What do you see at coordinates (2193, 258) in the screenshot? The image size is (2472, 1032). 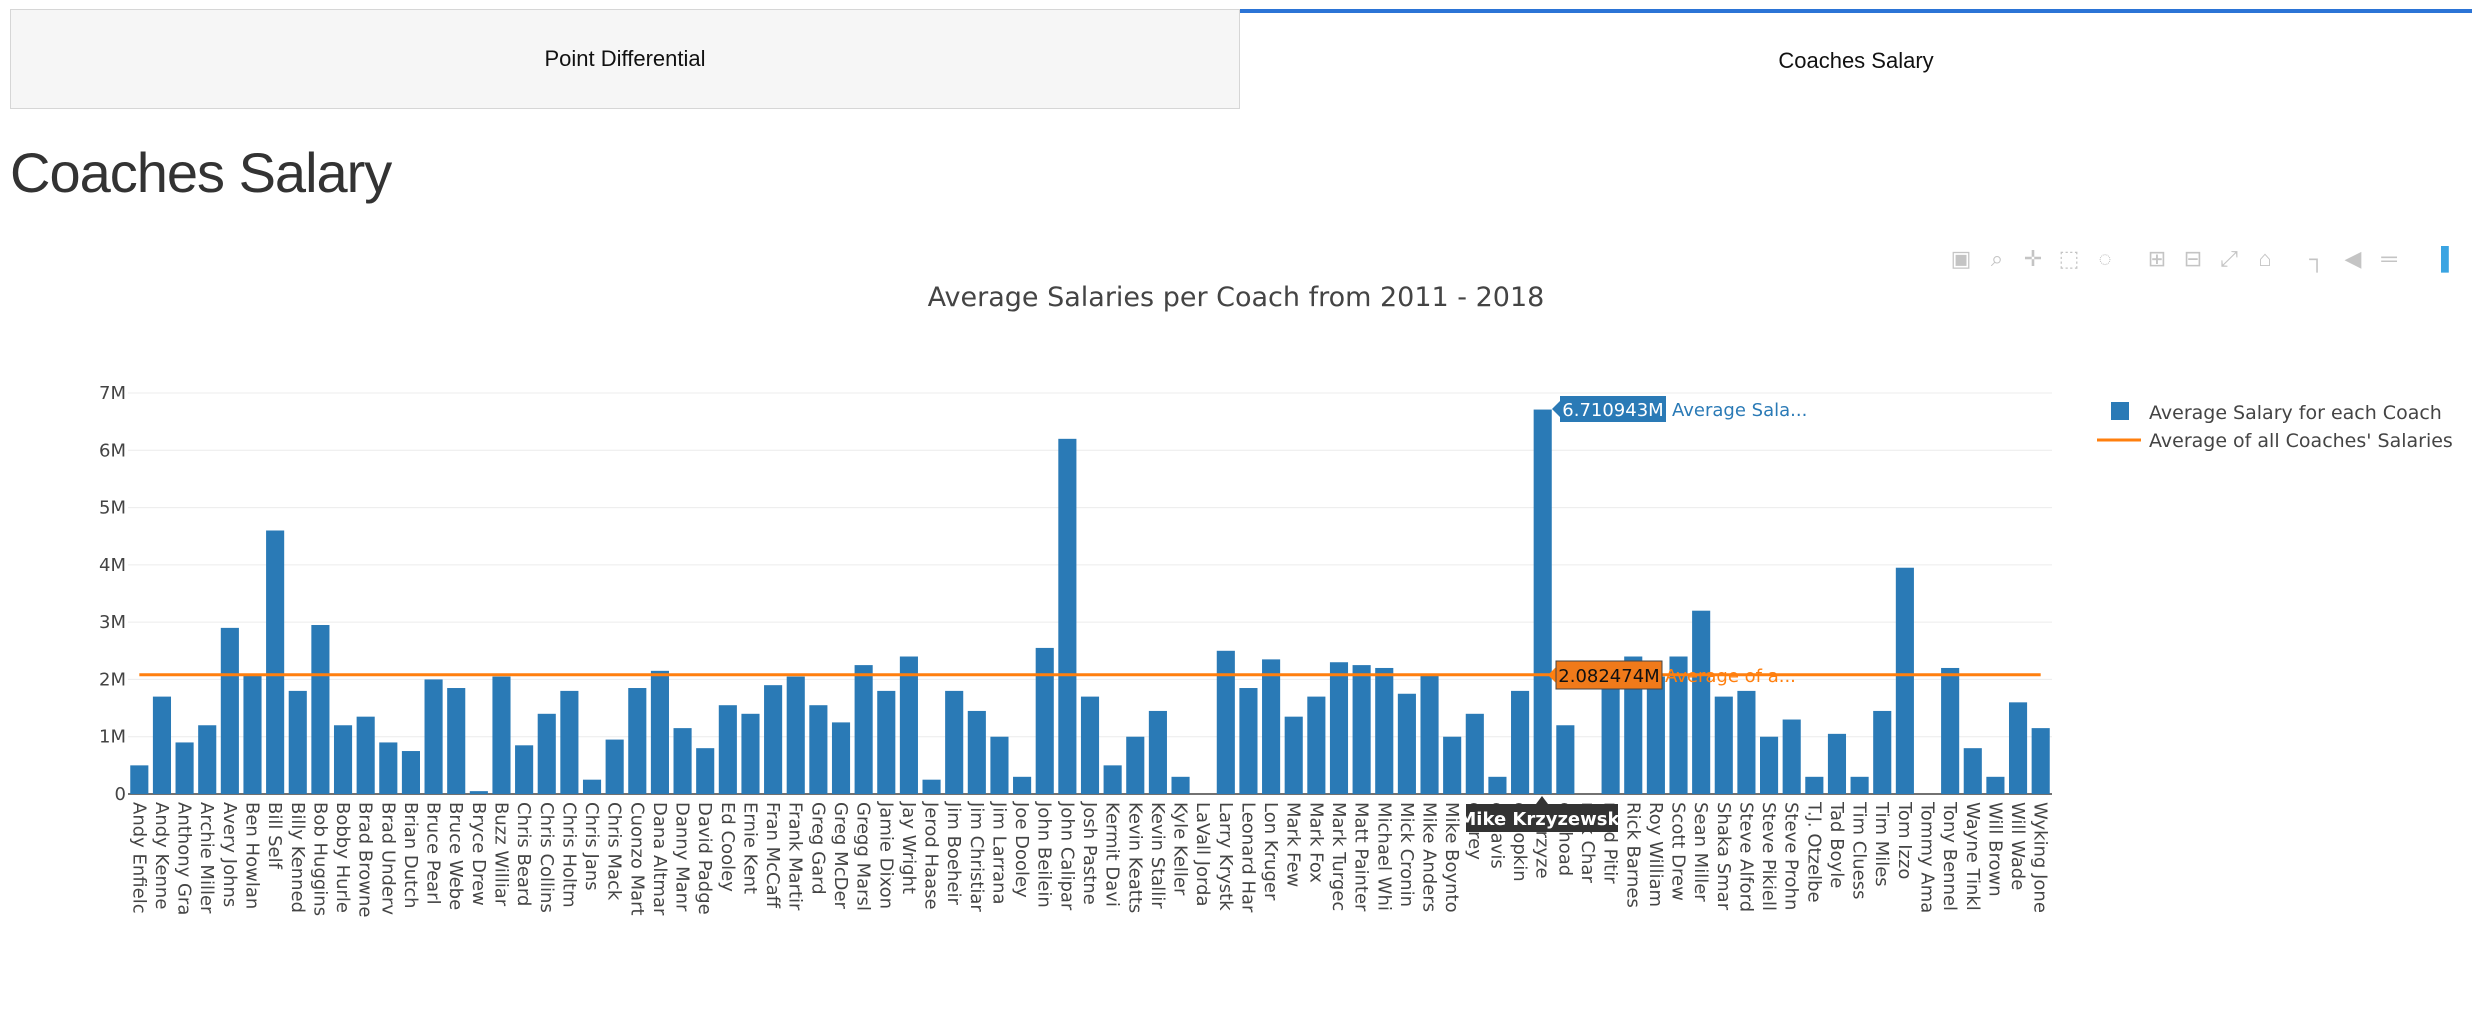 I see `zoom-out-icon: ⊟` at bounding box center [2193, 258].